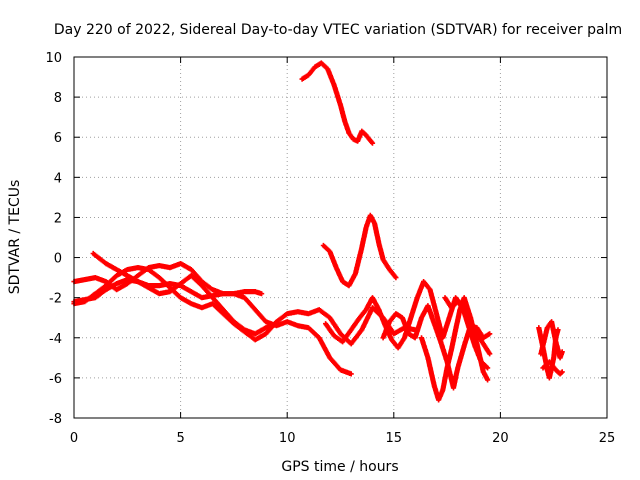 This screenshot has height=480, width=640. Describe the element at coordinates (58, 138) in the screenshot. I see `y-tick-label: 6` at that location.